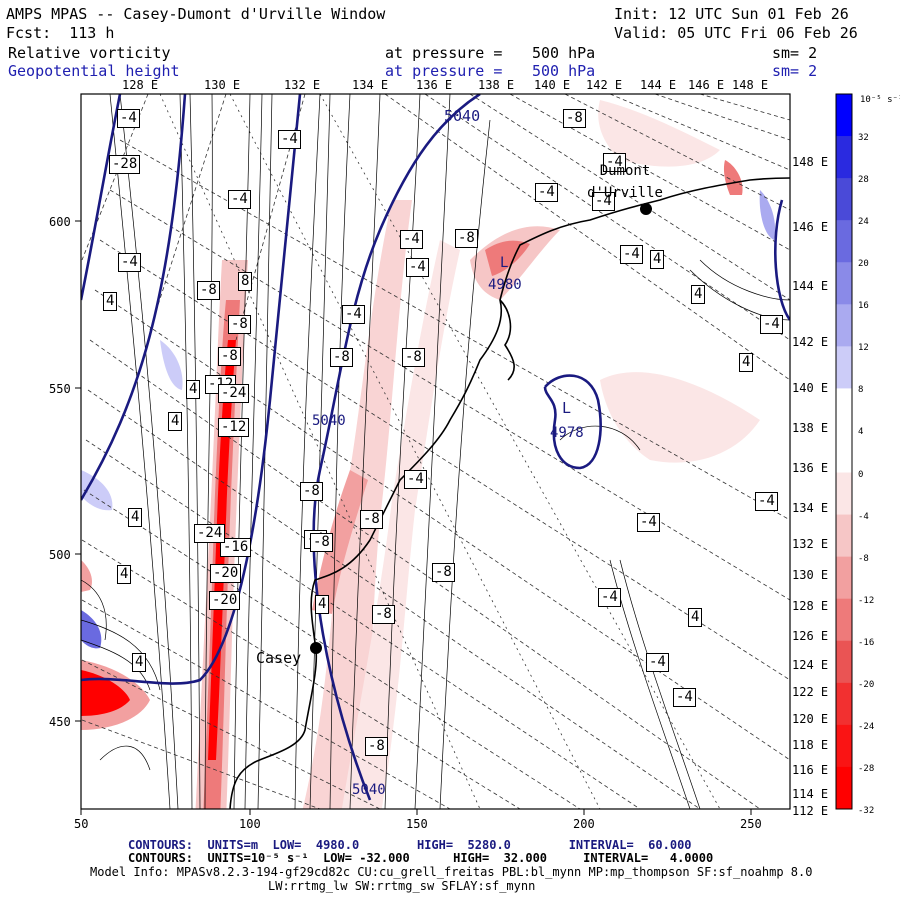 The image size is (900, 900). I want to click on right-longitude-label: 136 E, so click(810, 468).